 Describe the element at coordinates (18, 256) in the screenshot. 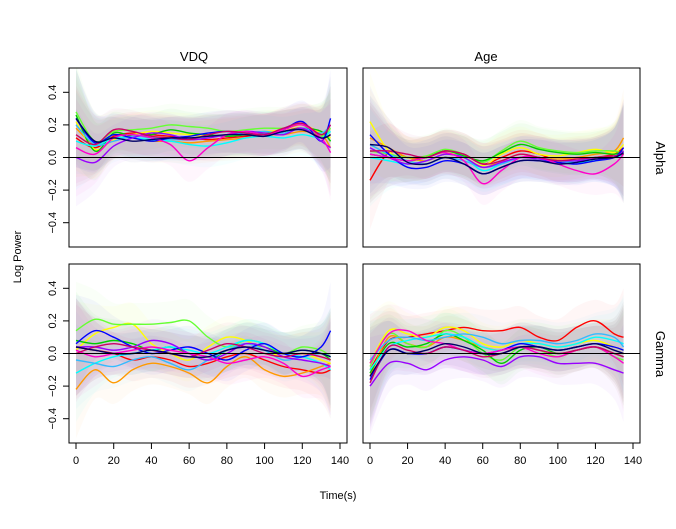

I see `y-axis-label: Log Power` at that location.